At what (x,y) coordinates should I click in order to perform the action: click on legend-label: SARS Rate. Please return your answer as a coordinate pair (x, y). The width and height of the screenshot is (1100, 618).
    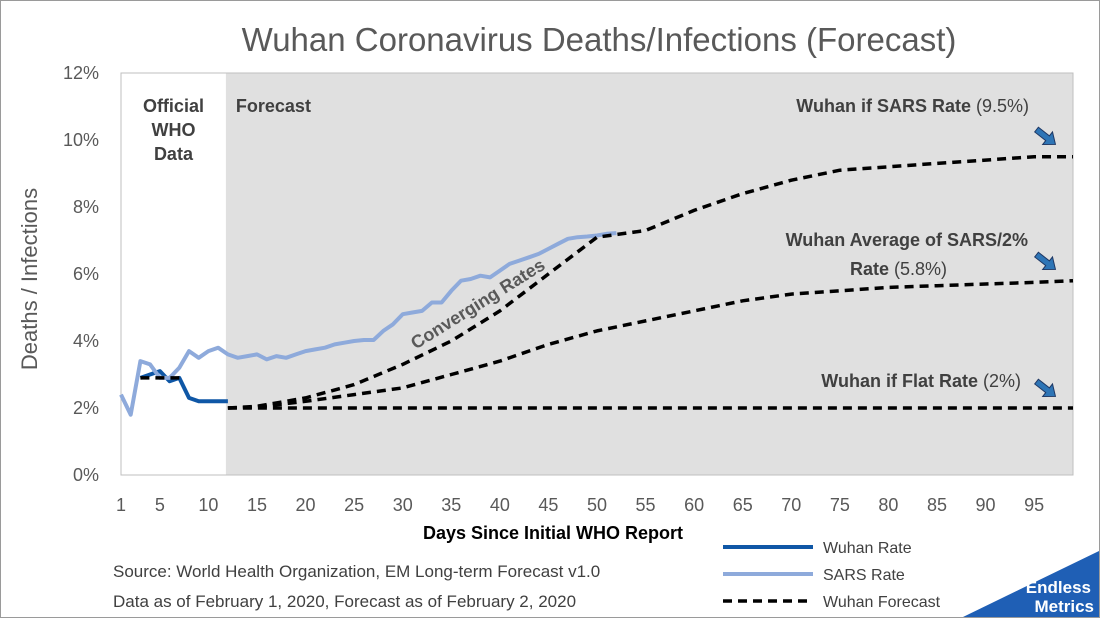
    Looking at the image, I should click on (864, 575).